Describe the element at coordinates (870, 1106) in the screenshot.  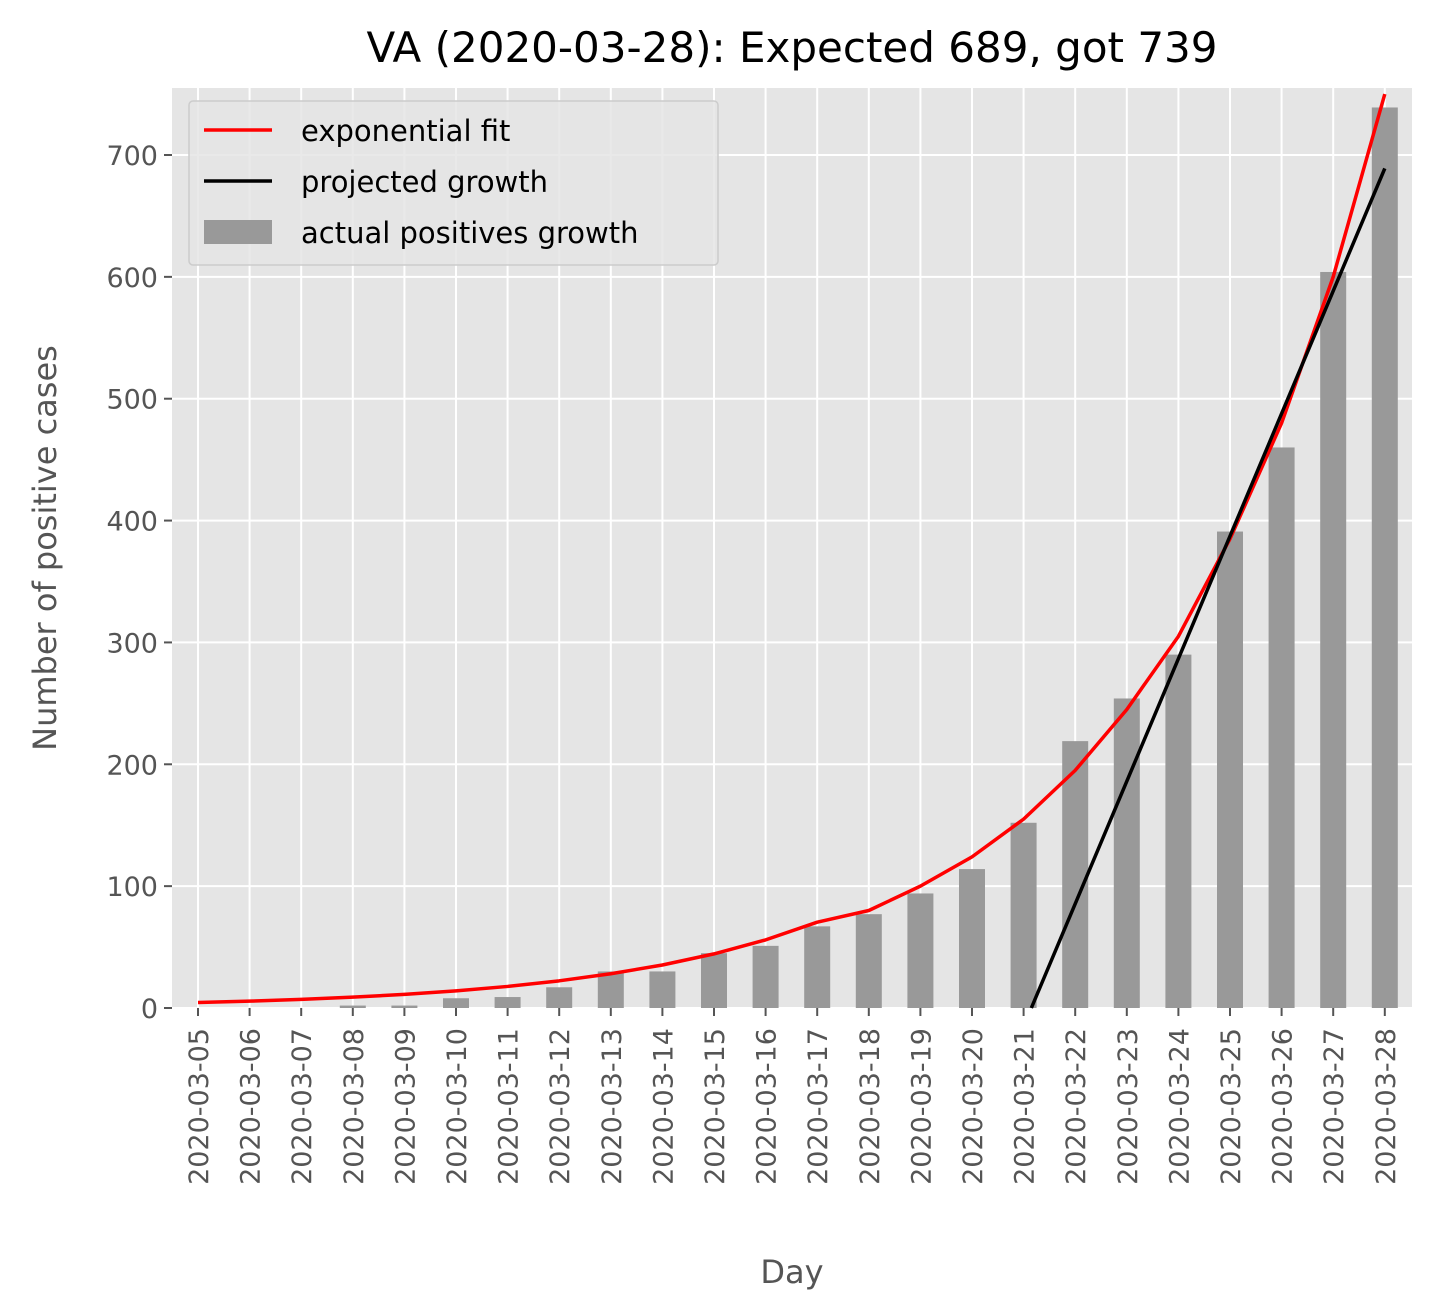
I see `x-tick-label: 2020-03-18` at that location.